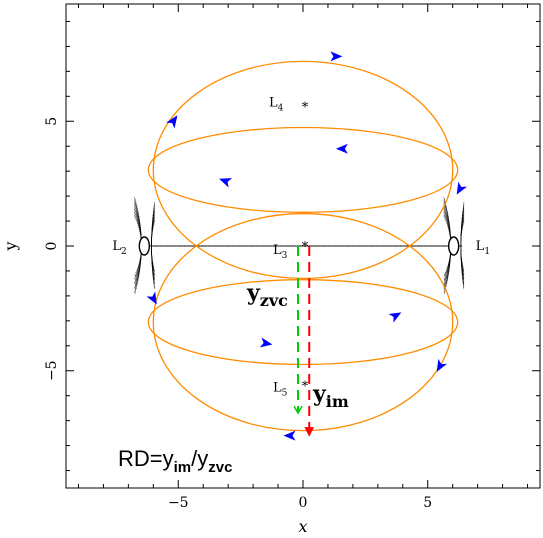 The height and width of the screenshot is (538, 543). Describe the element at coordinates (183, 467) in the screenshot. I see `rd-sub-im: im` at that location.